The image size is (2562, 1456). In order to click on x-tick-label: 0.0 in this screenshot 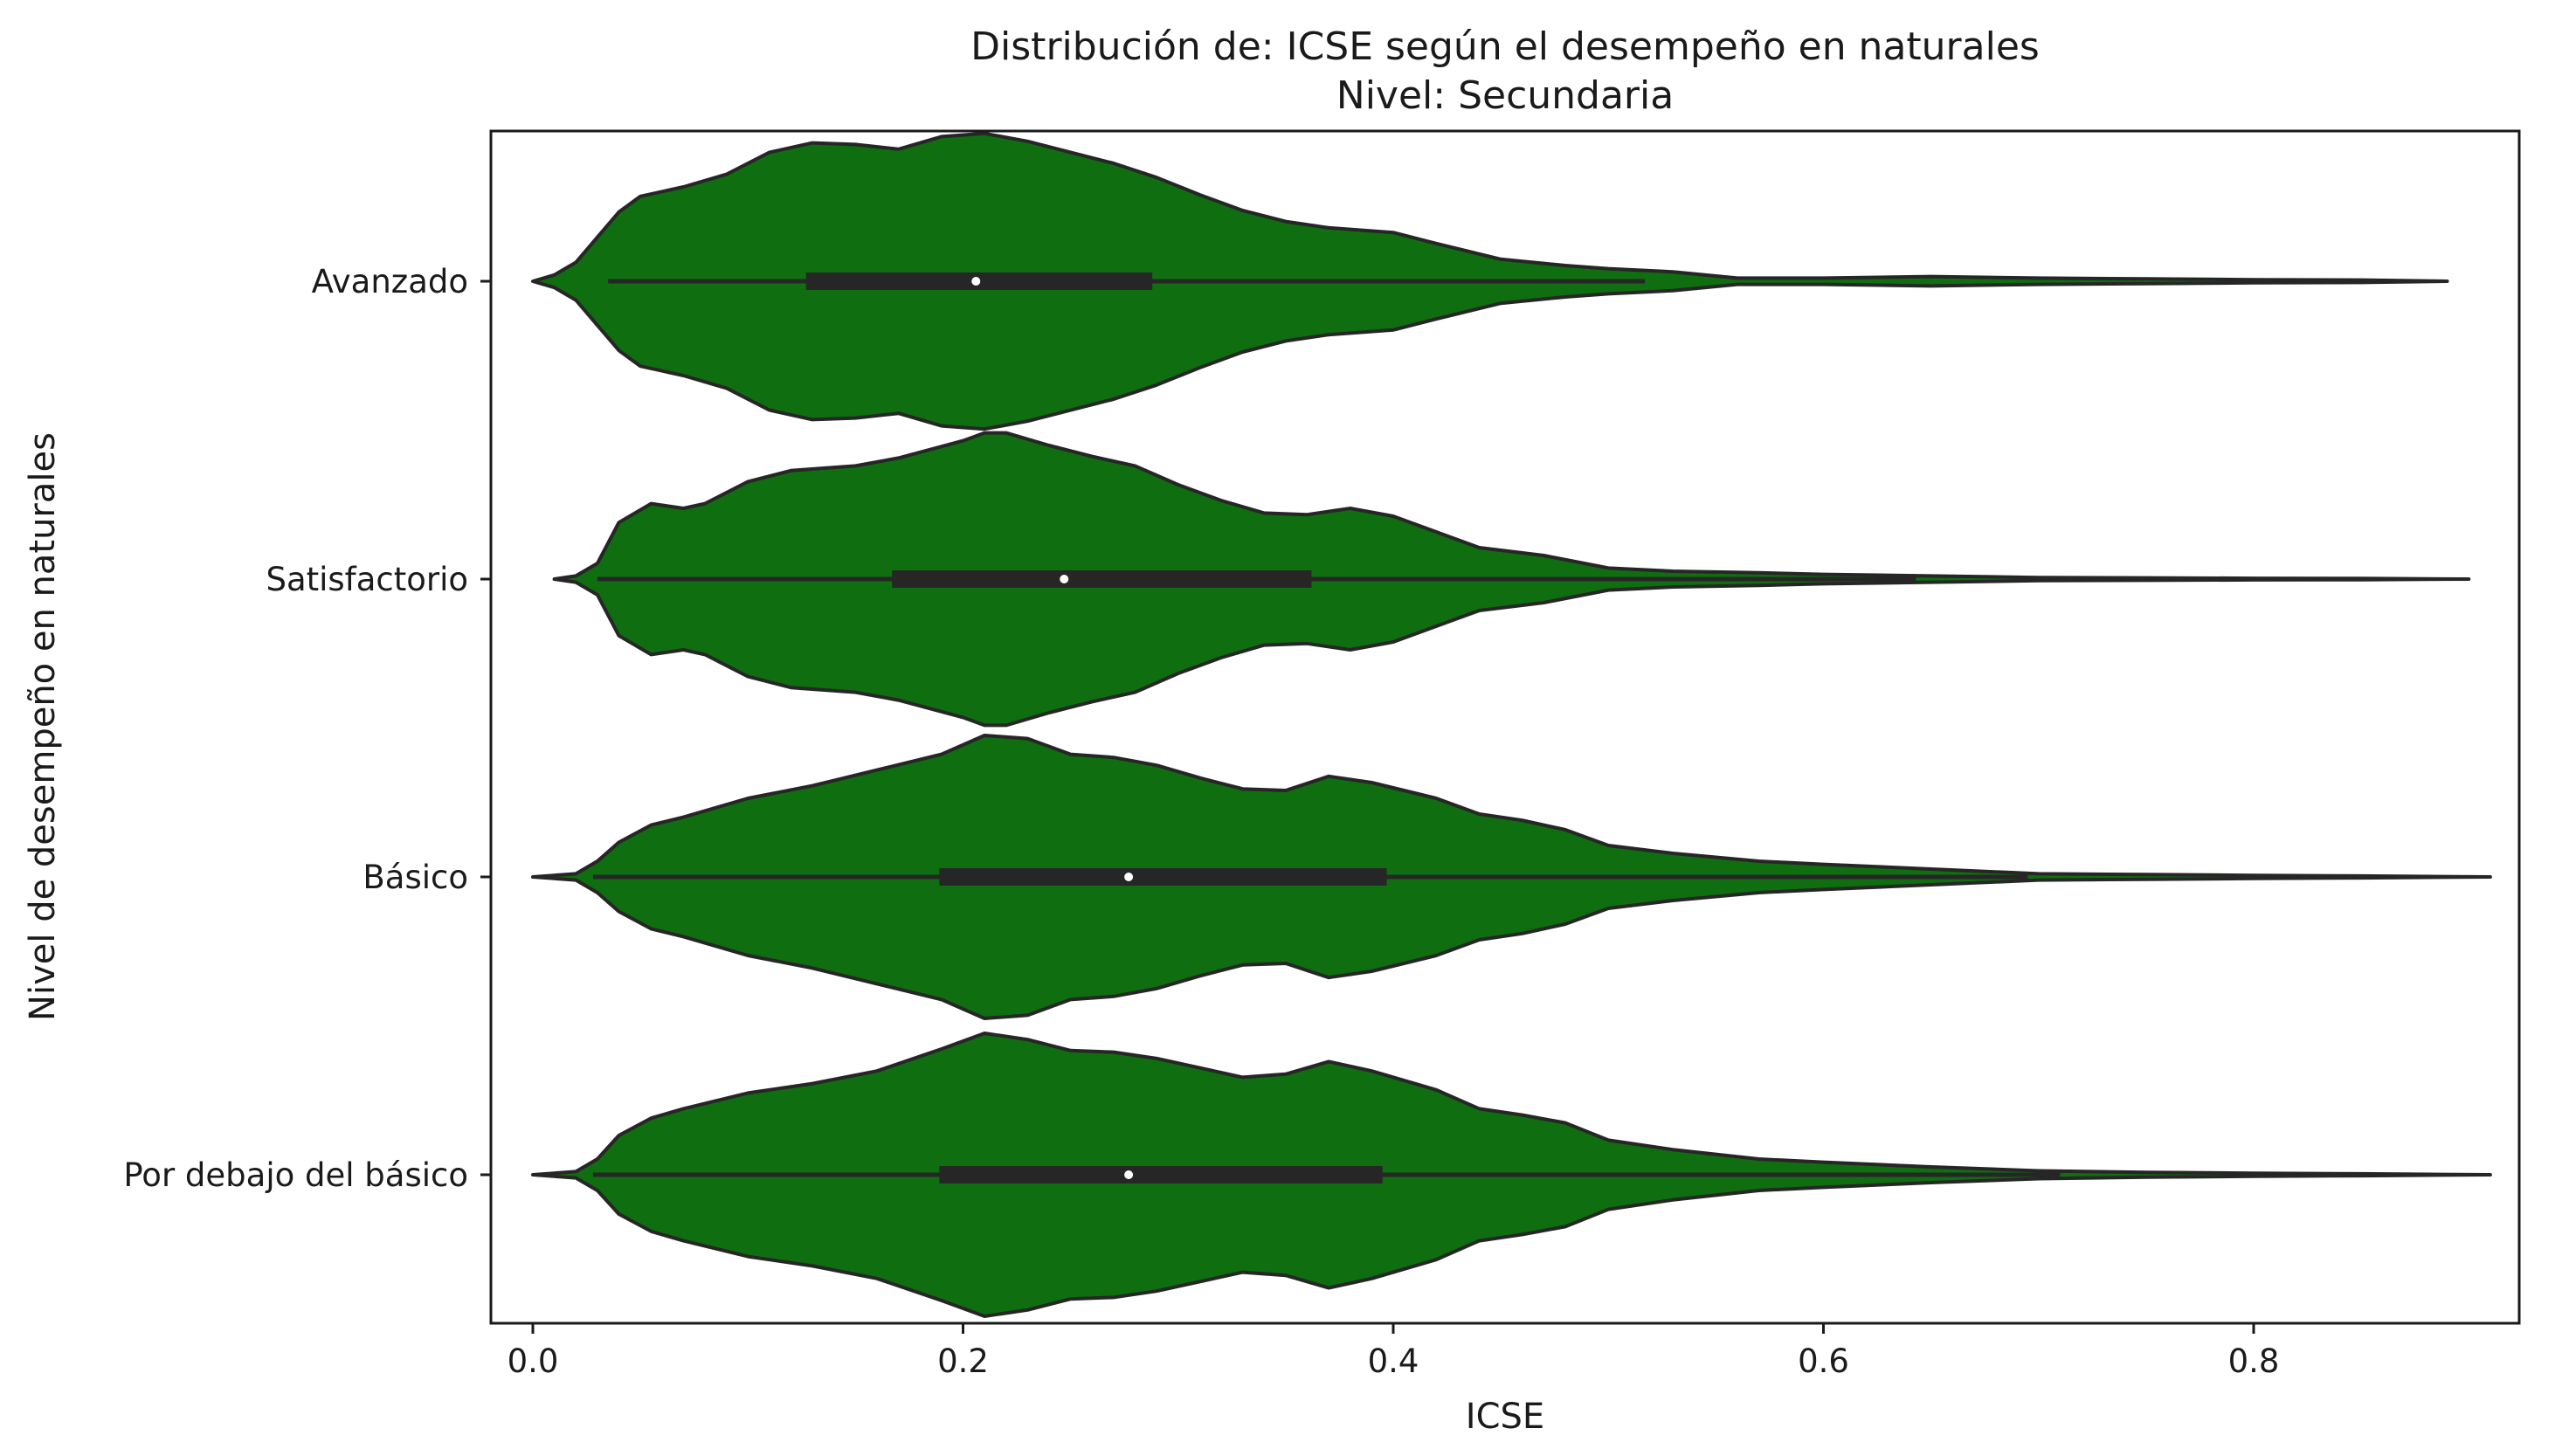, I will do `click(534, 1361)`.